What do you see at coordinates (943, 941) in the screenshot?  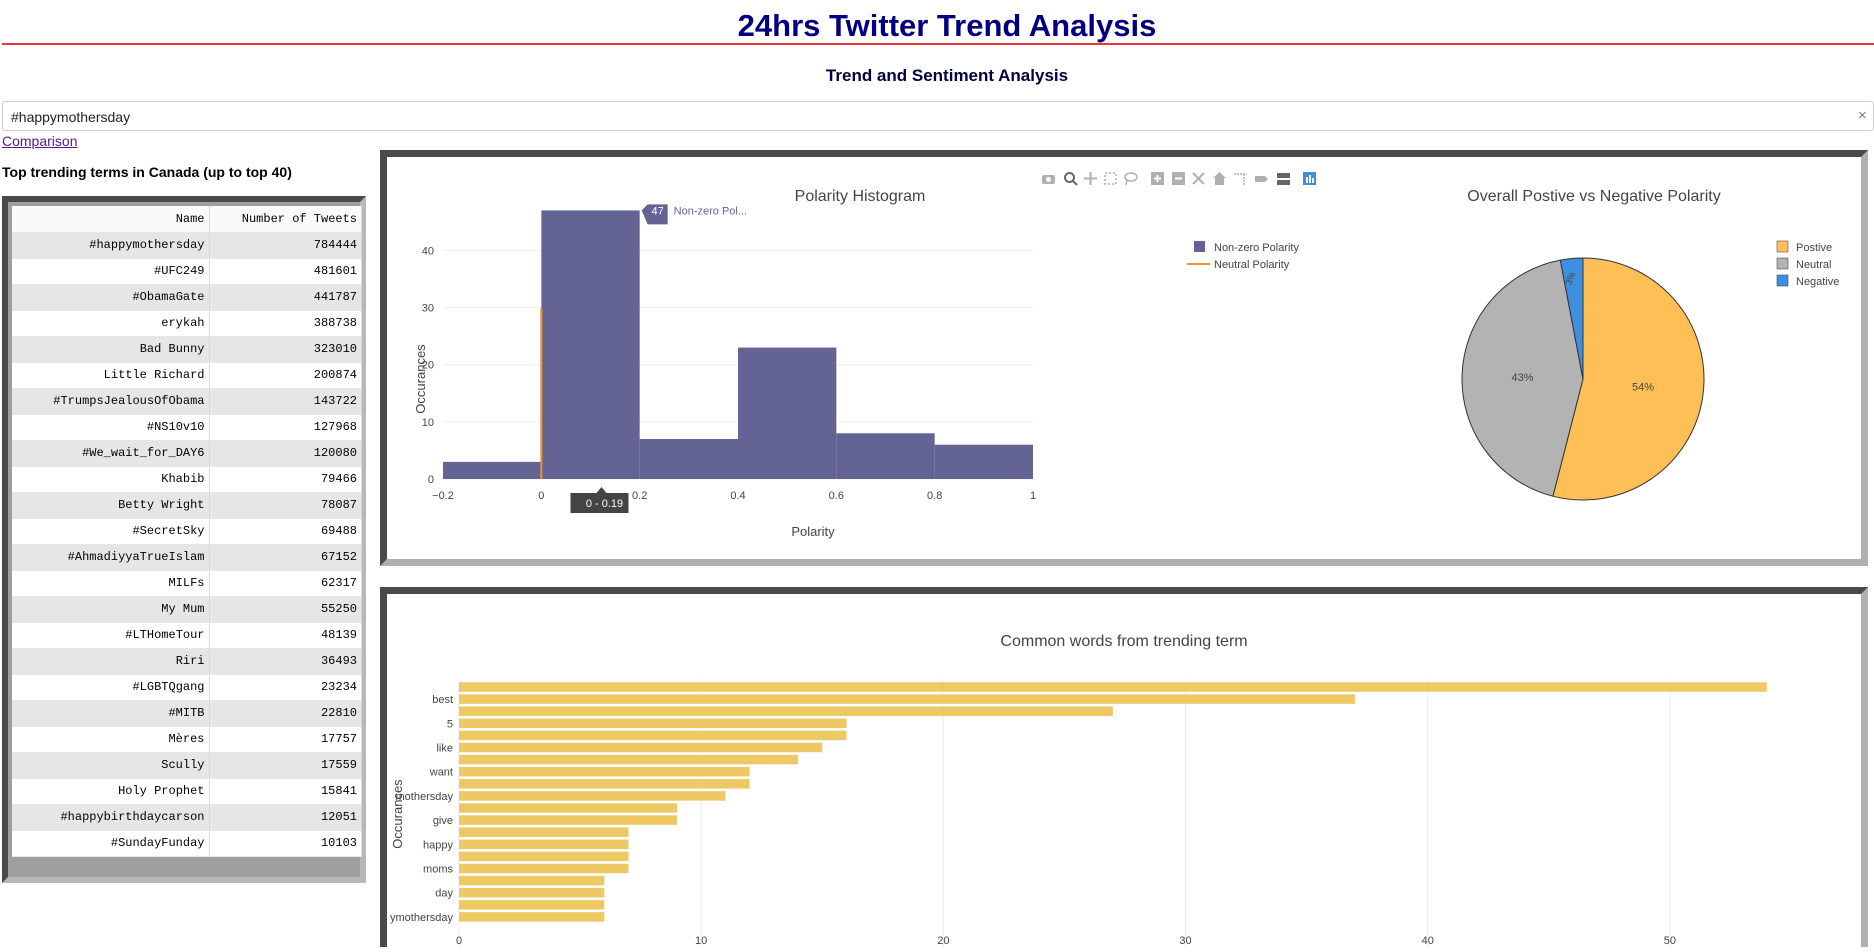 I see `words-x-tick: 20` at bounding box center [943, 941].